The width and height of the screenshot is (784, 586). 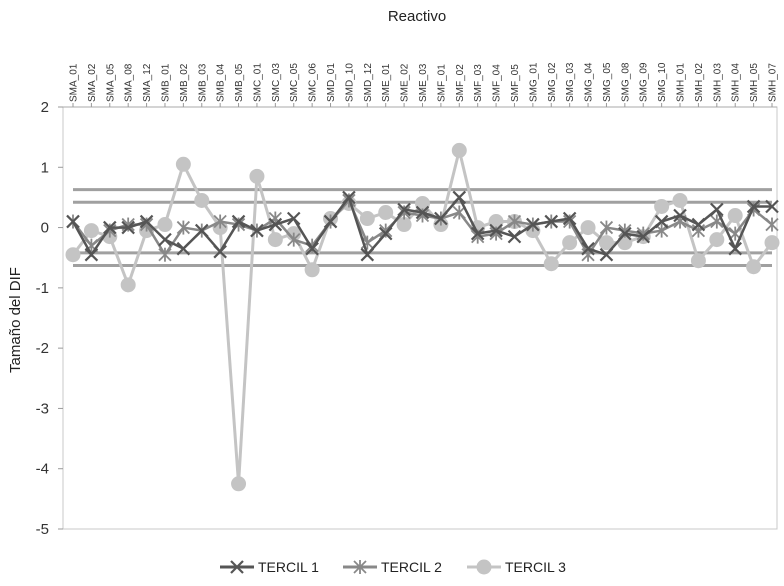 What do you see at coordinates (202, 82) in the screenshot?
I see `x-tick-label: SMB_03` at bounding box center [202, 82].